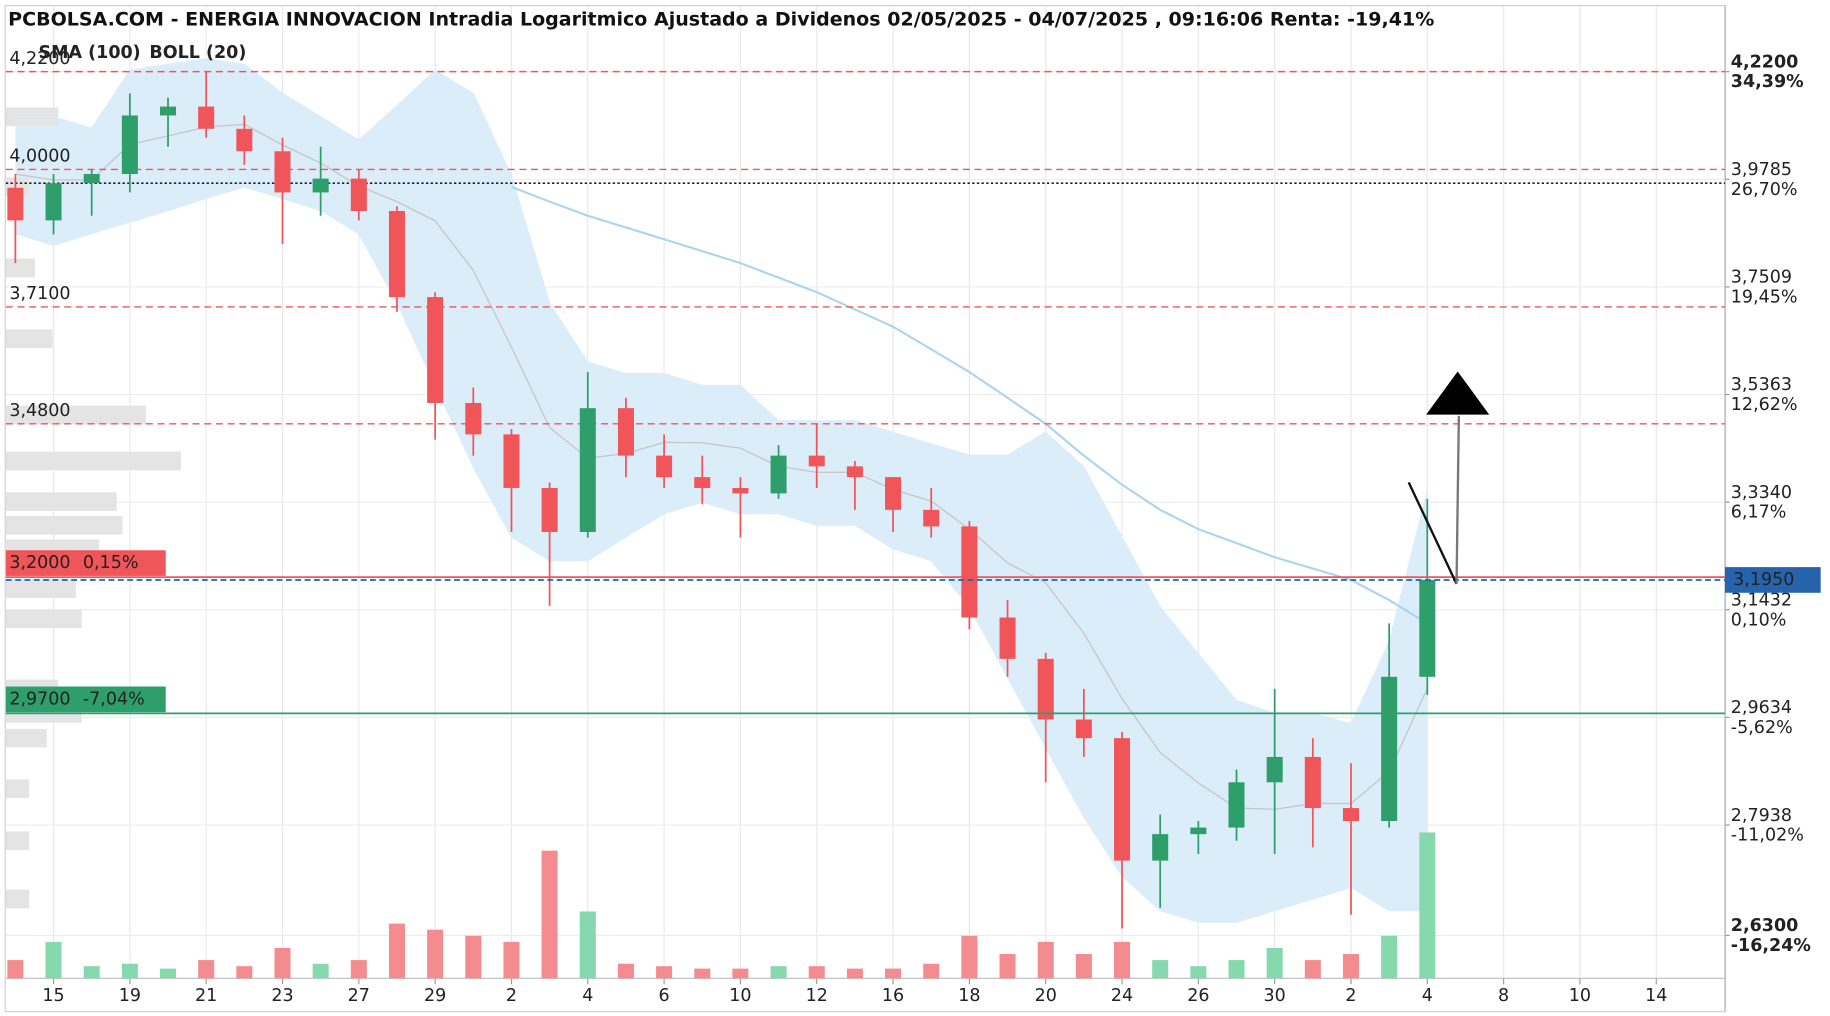 This screenshot has height=1016, width=1830. I want to click on alert-change: -7,04%, so click(114, 699).